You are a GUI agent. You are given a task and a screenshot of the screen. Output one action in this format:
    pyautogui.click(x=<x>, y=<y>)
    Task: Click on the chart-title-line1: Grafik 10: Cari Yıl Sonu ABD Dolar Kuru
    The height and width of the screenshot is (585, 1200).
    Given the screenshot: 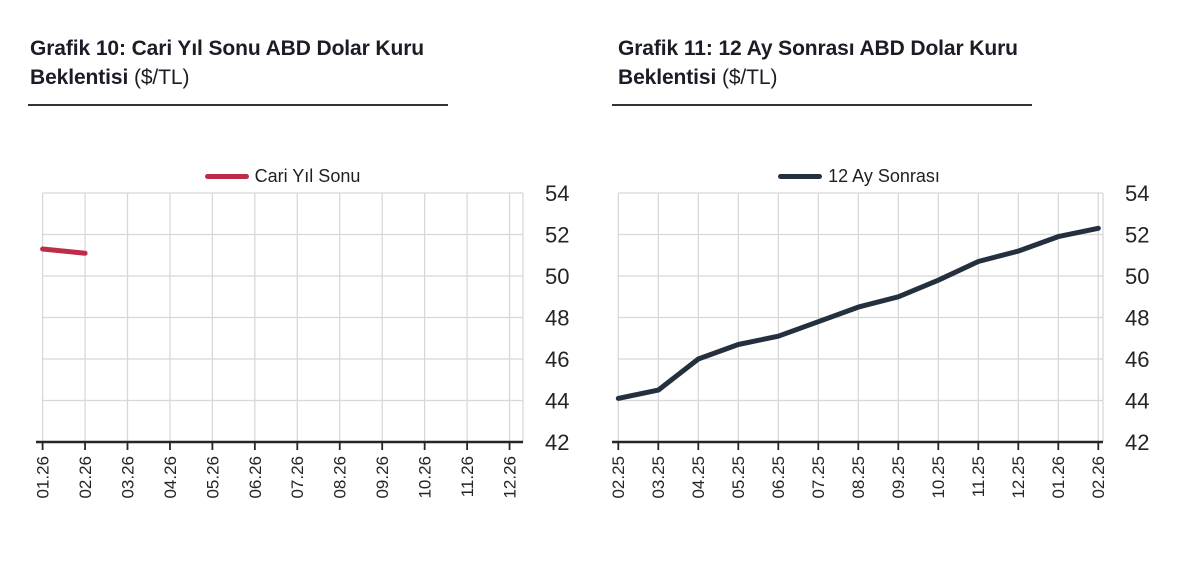 What is the action you would take?
    pyautogui.click(x=227, y=48)
    